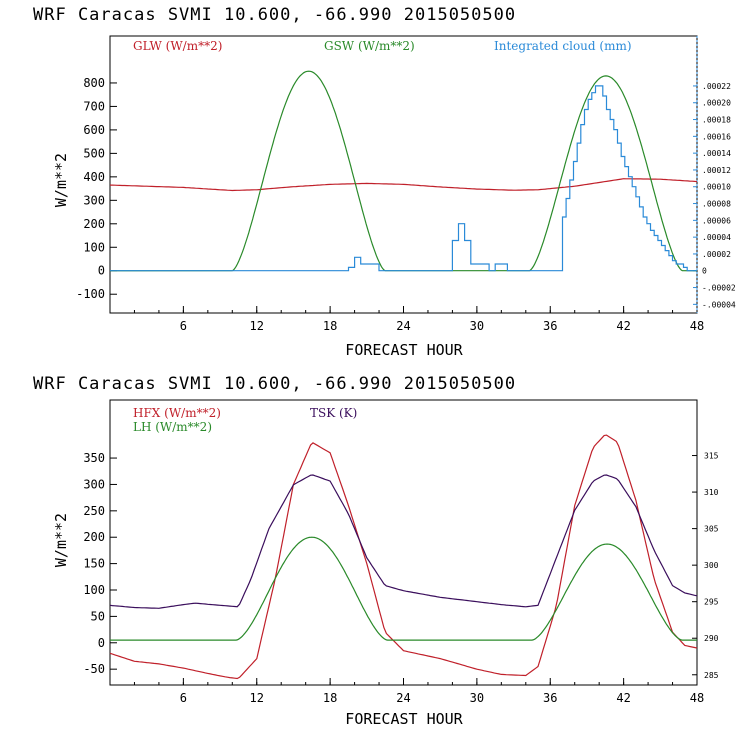  What do you see at coordinates (61, 180) in the screenshot?
I see `top-y-axis-label: W/m**2` at bounding box center [61, 180].